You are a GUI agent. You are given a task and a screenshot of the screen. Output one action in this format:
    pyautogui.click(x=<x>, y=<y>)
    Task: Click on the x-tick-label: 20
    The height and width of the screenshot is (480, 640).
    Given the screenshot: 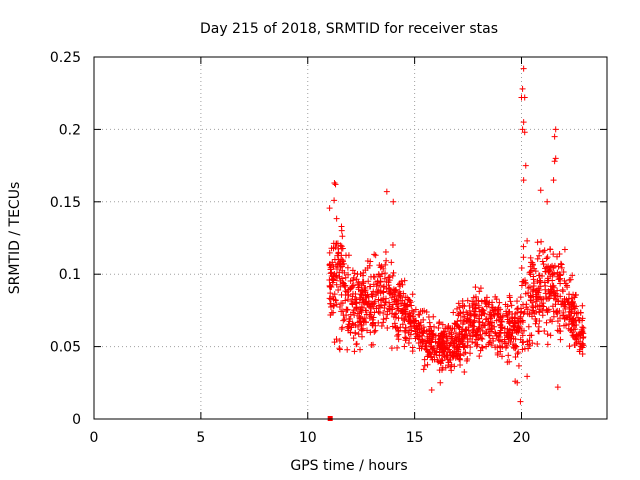 What is the action you would take?
    pyautogui.click(x=522, y=438)
    